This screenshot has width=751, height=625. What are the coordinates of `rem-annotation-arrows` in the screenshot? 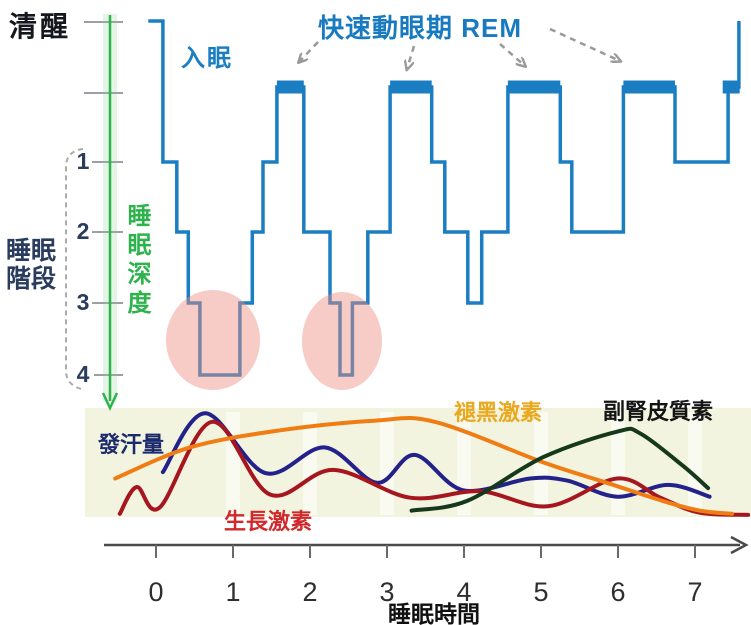 It's located at (459, 48).